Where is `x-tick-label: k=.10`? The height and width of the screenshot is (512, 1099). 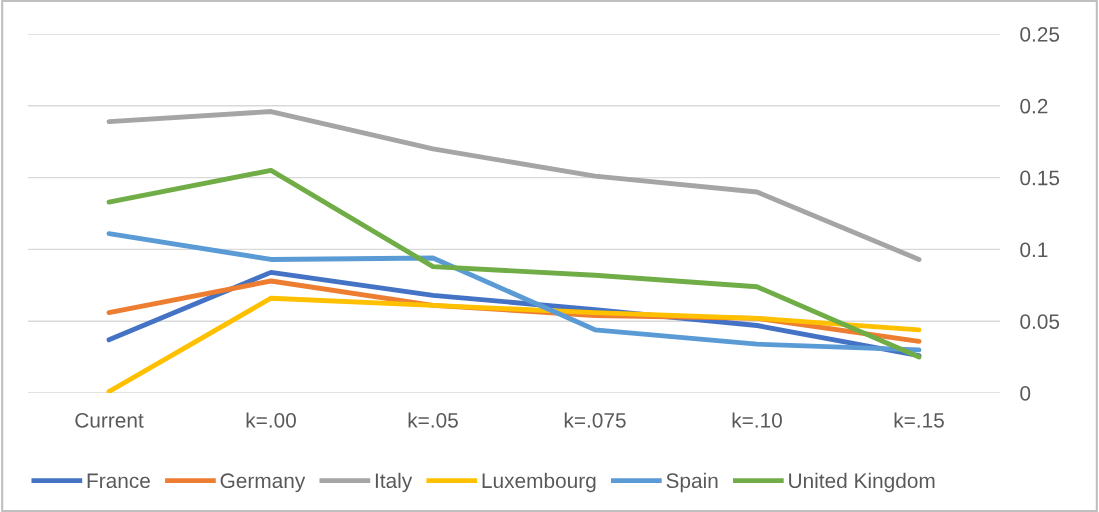 x-tick-label: k=.10 is located at coordinates (757, 420).